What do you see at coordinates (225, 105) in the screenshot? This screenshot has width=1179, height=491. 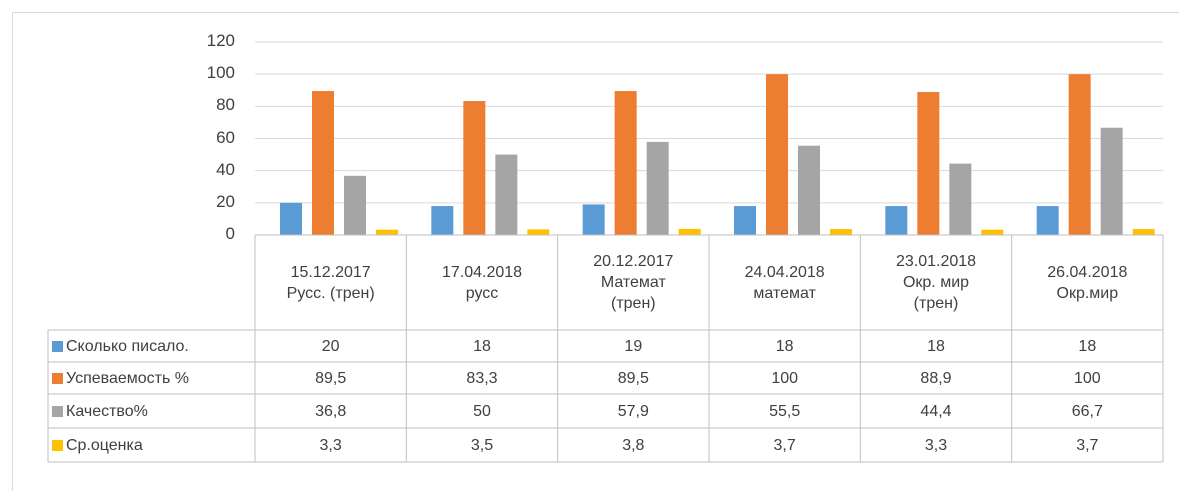 I see `y-tick-label: 80` at bounding box center [225, 105].